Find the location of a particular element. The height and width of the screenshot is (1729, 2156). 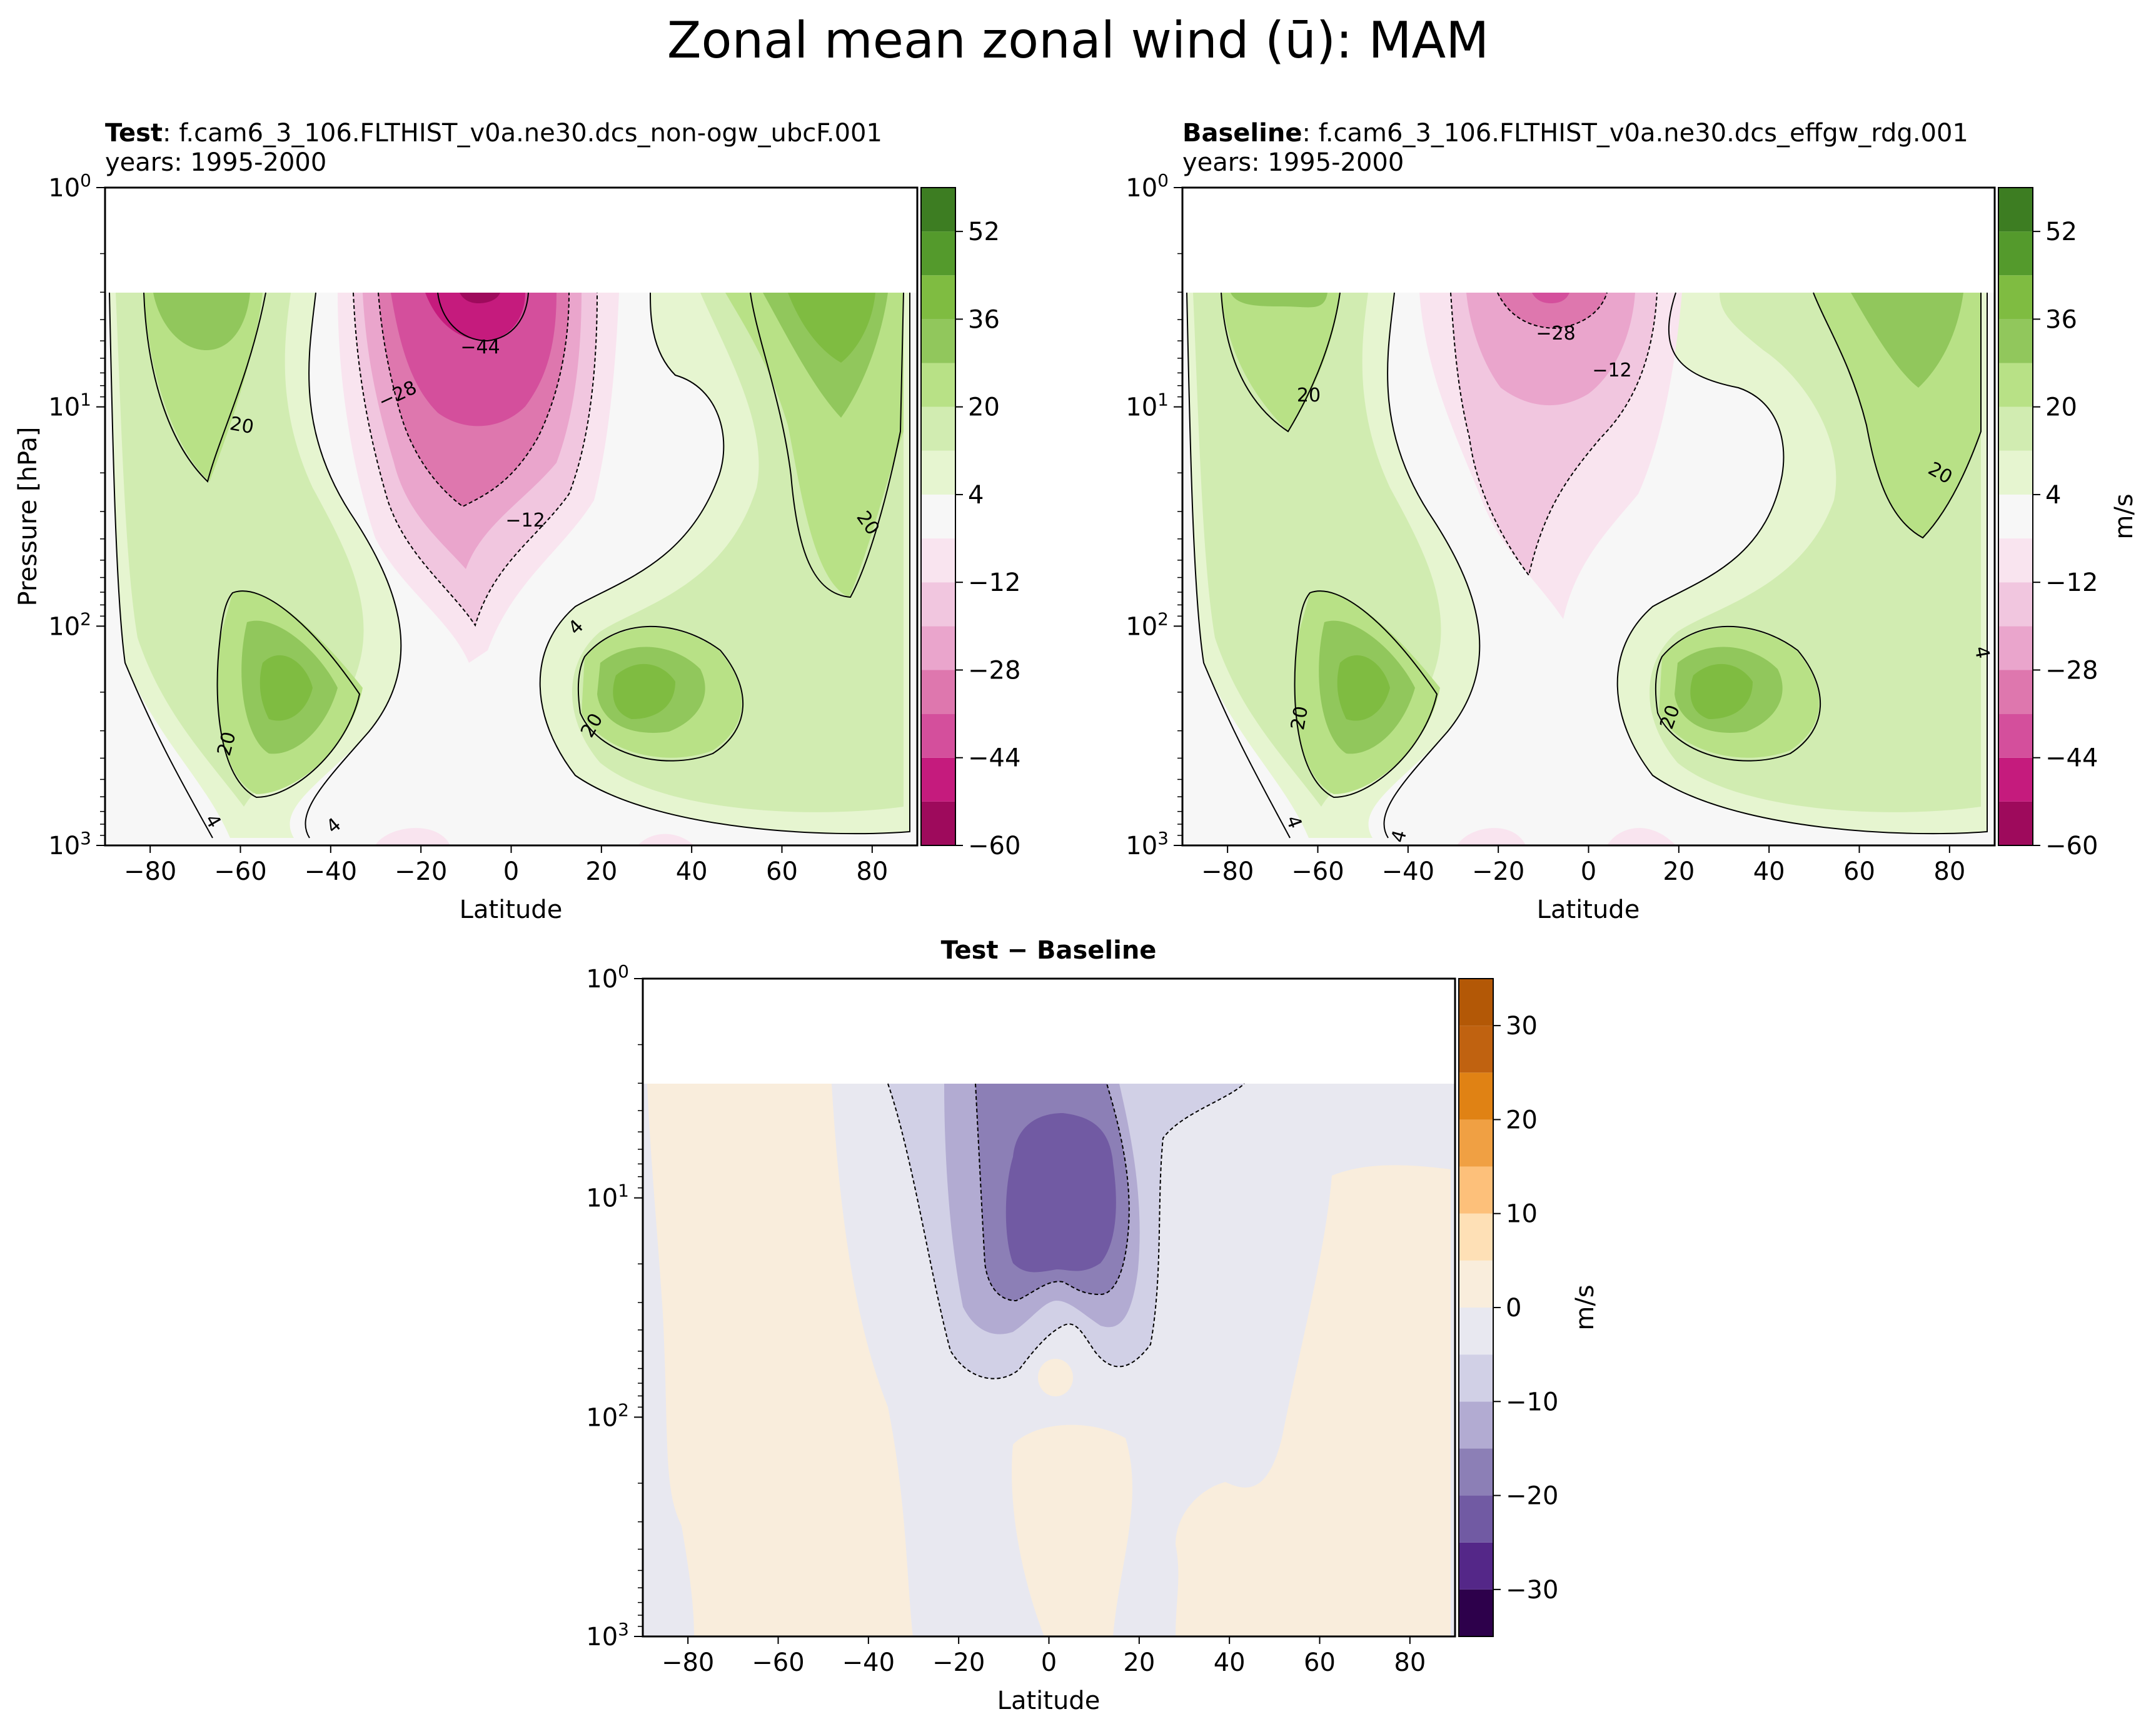

difference-xtick-label-0: −80 is located at coordinates (688, 1662).